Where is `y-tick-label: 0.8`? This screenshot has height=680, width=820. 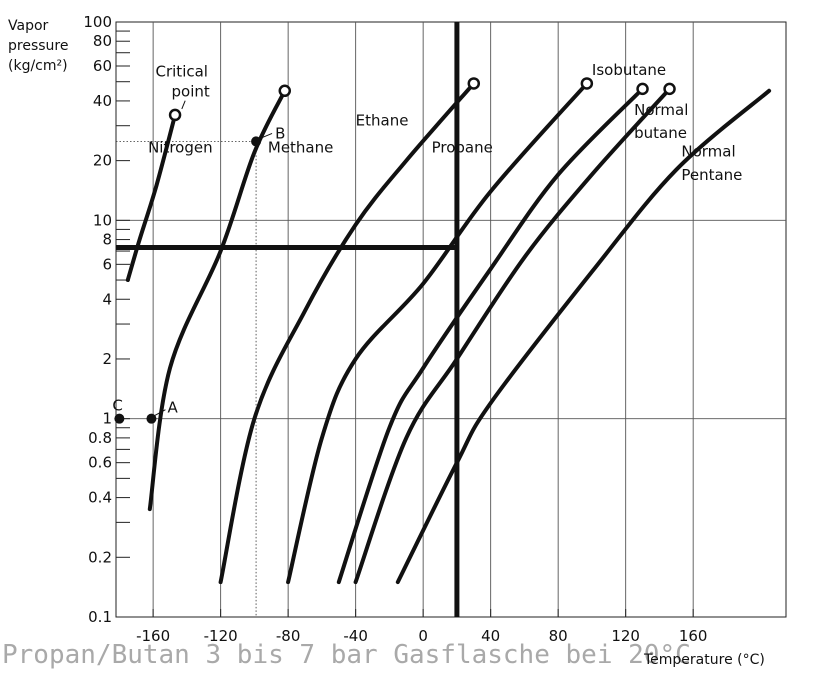 y-tick-label: 0.8 is located at coordinates (100, 438).